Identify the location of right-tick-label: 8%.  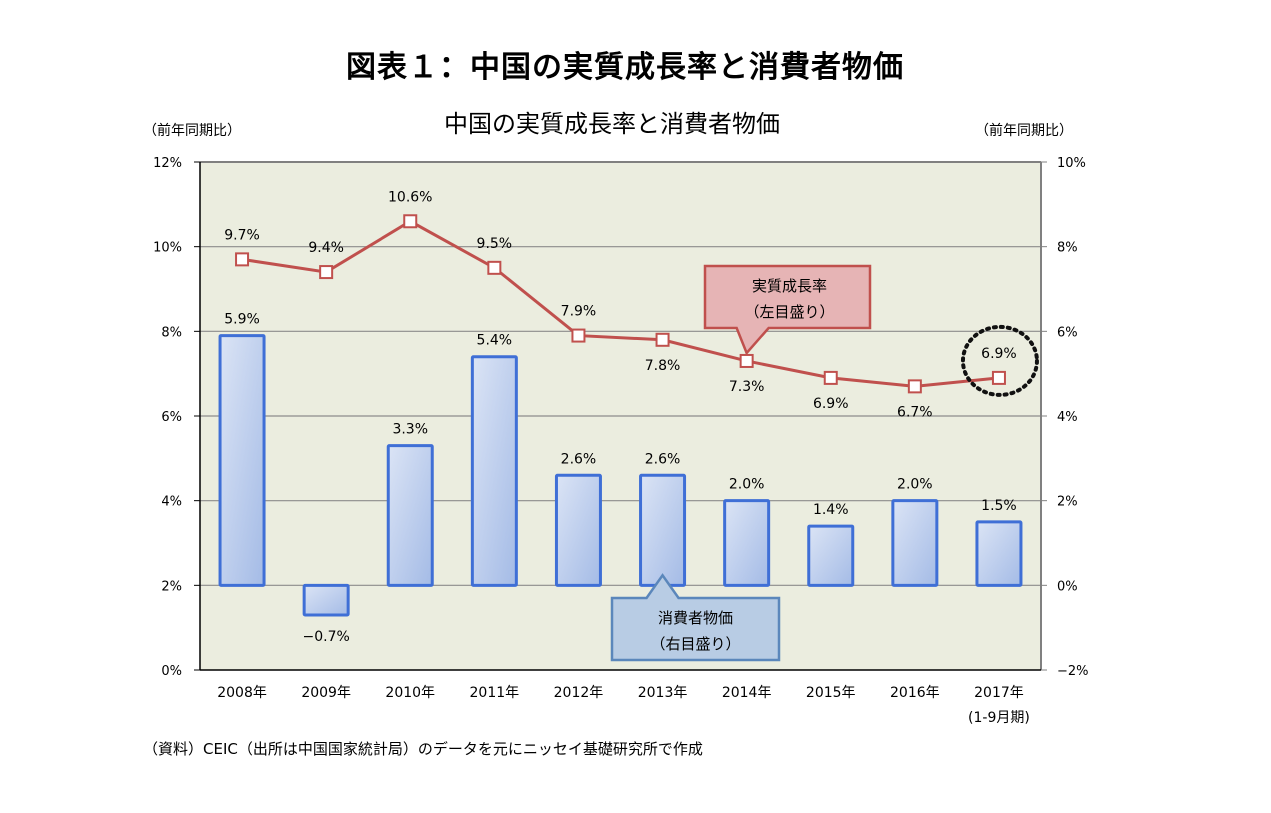
(1067, 248).